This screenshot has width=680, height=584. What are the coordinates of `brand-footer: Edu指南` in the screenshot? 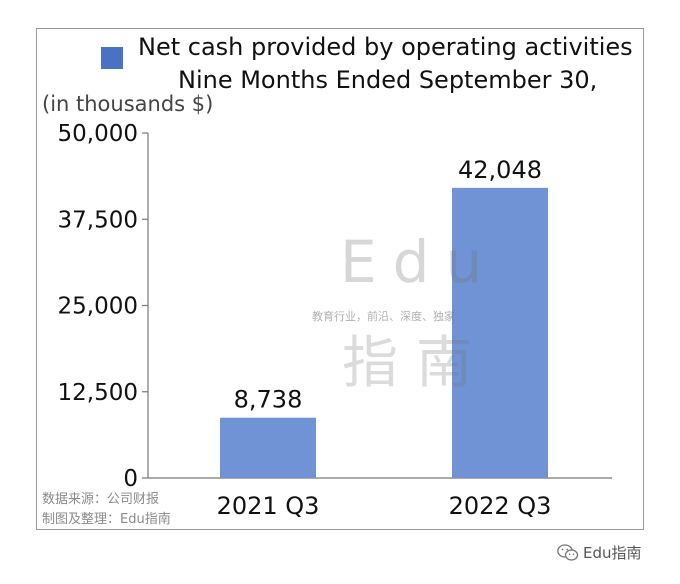 It's located at (599, 552).